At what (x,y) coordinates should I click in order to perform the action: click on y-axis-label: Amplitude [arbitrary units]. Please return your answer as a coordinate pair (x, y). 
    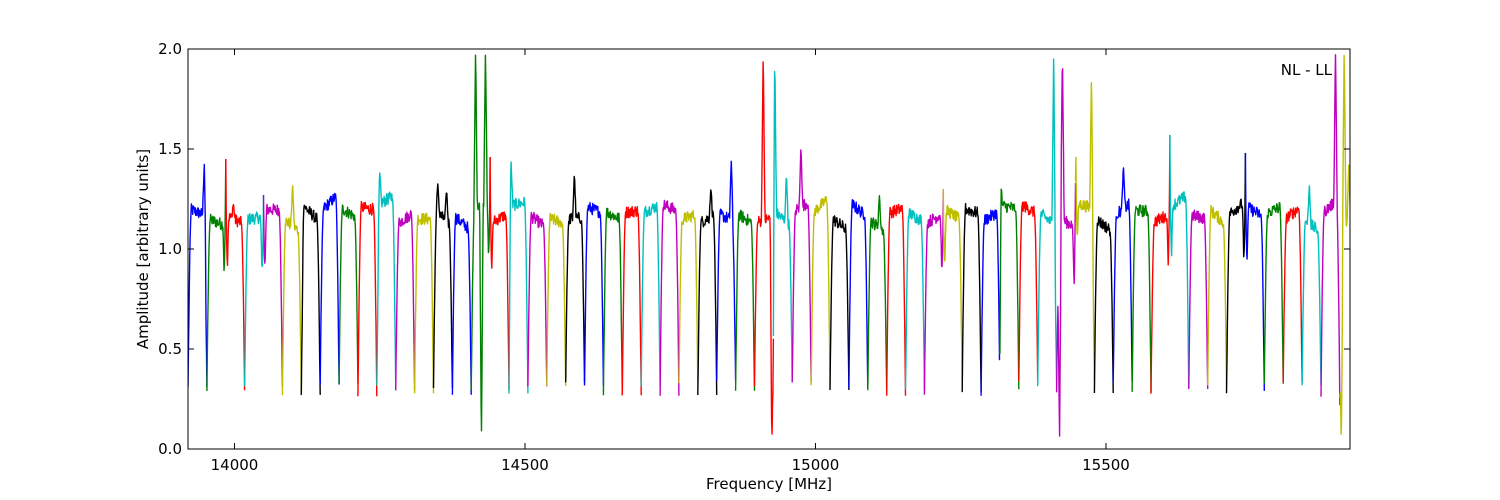
    Looking at the image, I should click on (143, 249).